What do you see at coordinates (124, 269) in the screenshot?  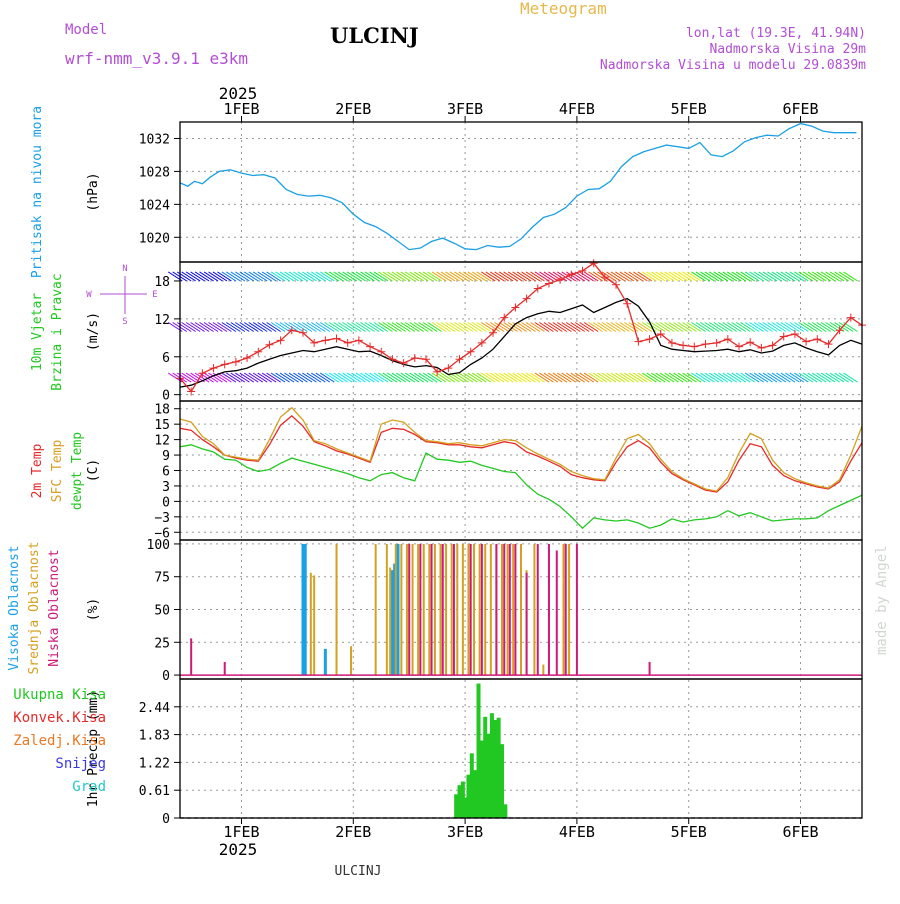 I see `compass-north: N` at bounding box center [124, 269].